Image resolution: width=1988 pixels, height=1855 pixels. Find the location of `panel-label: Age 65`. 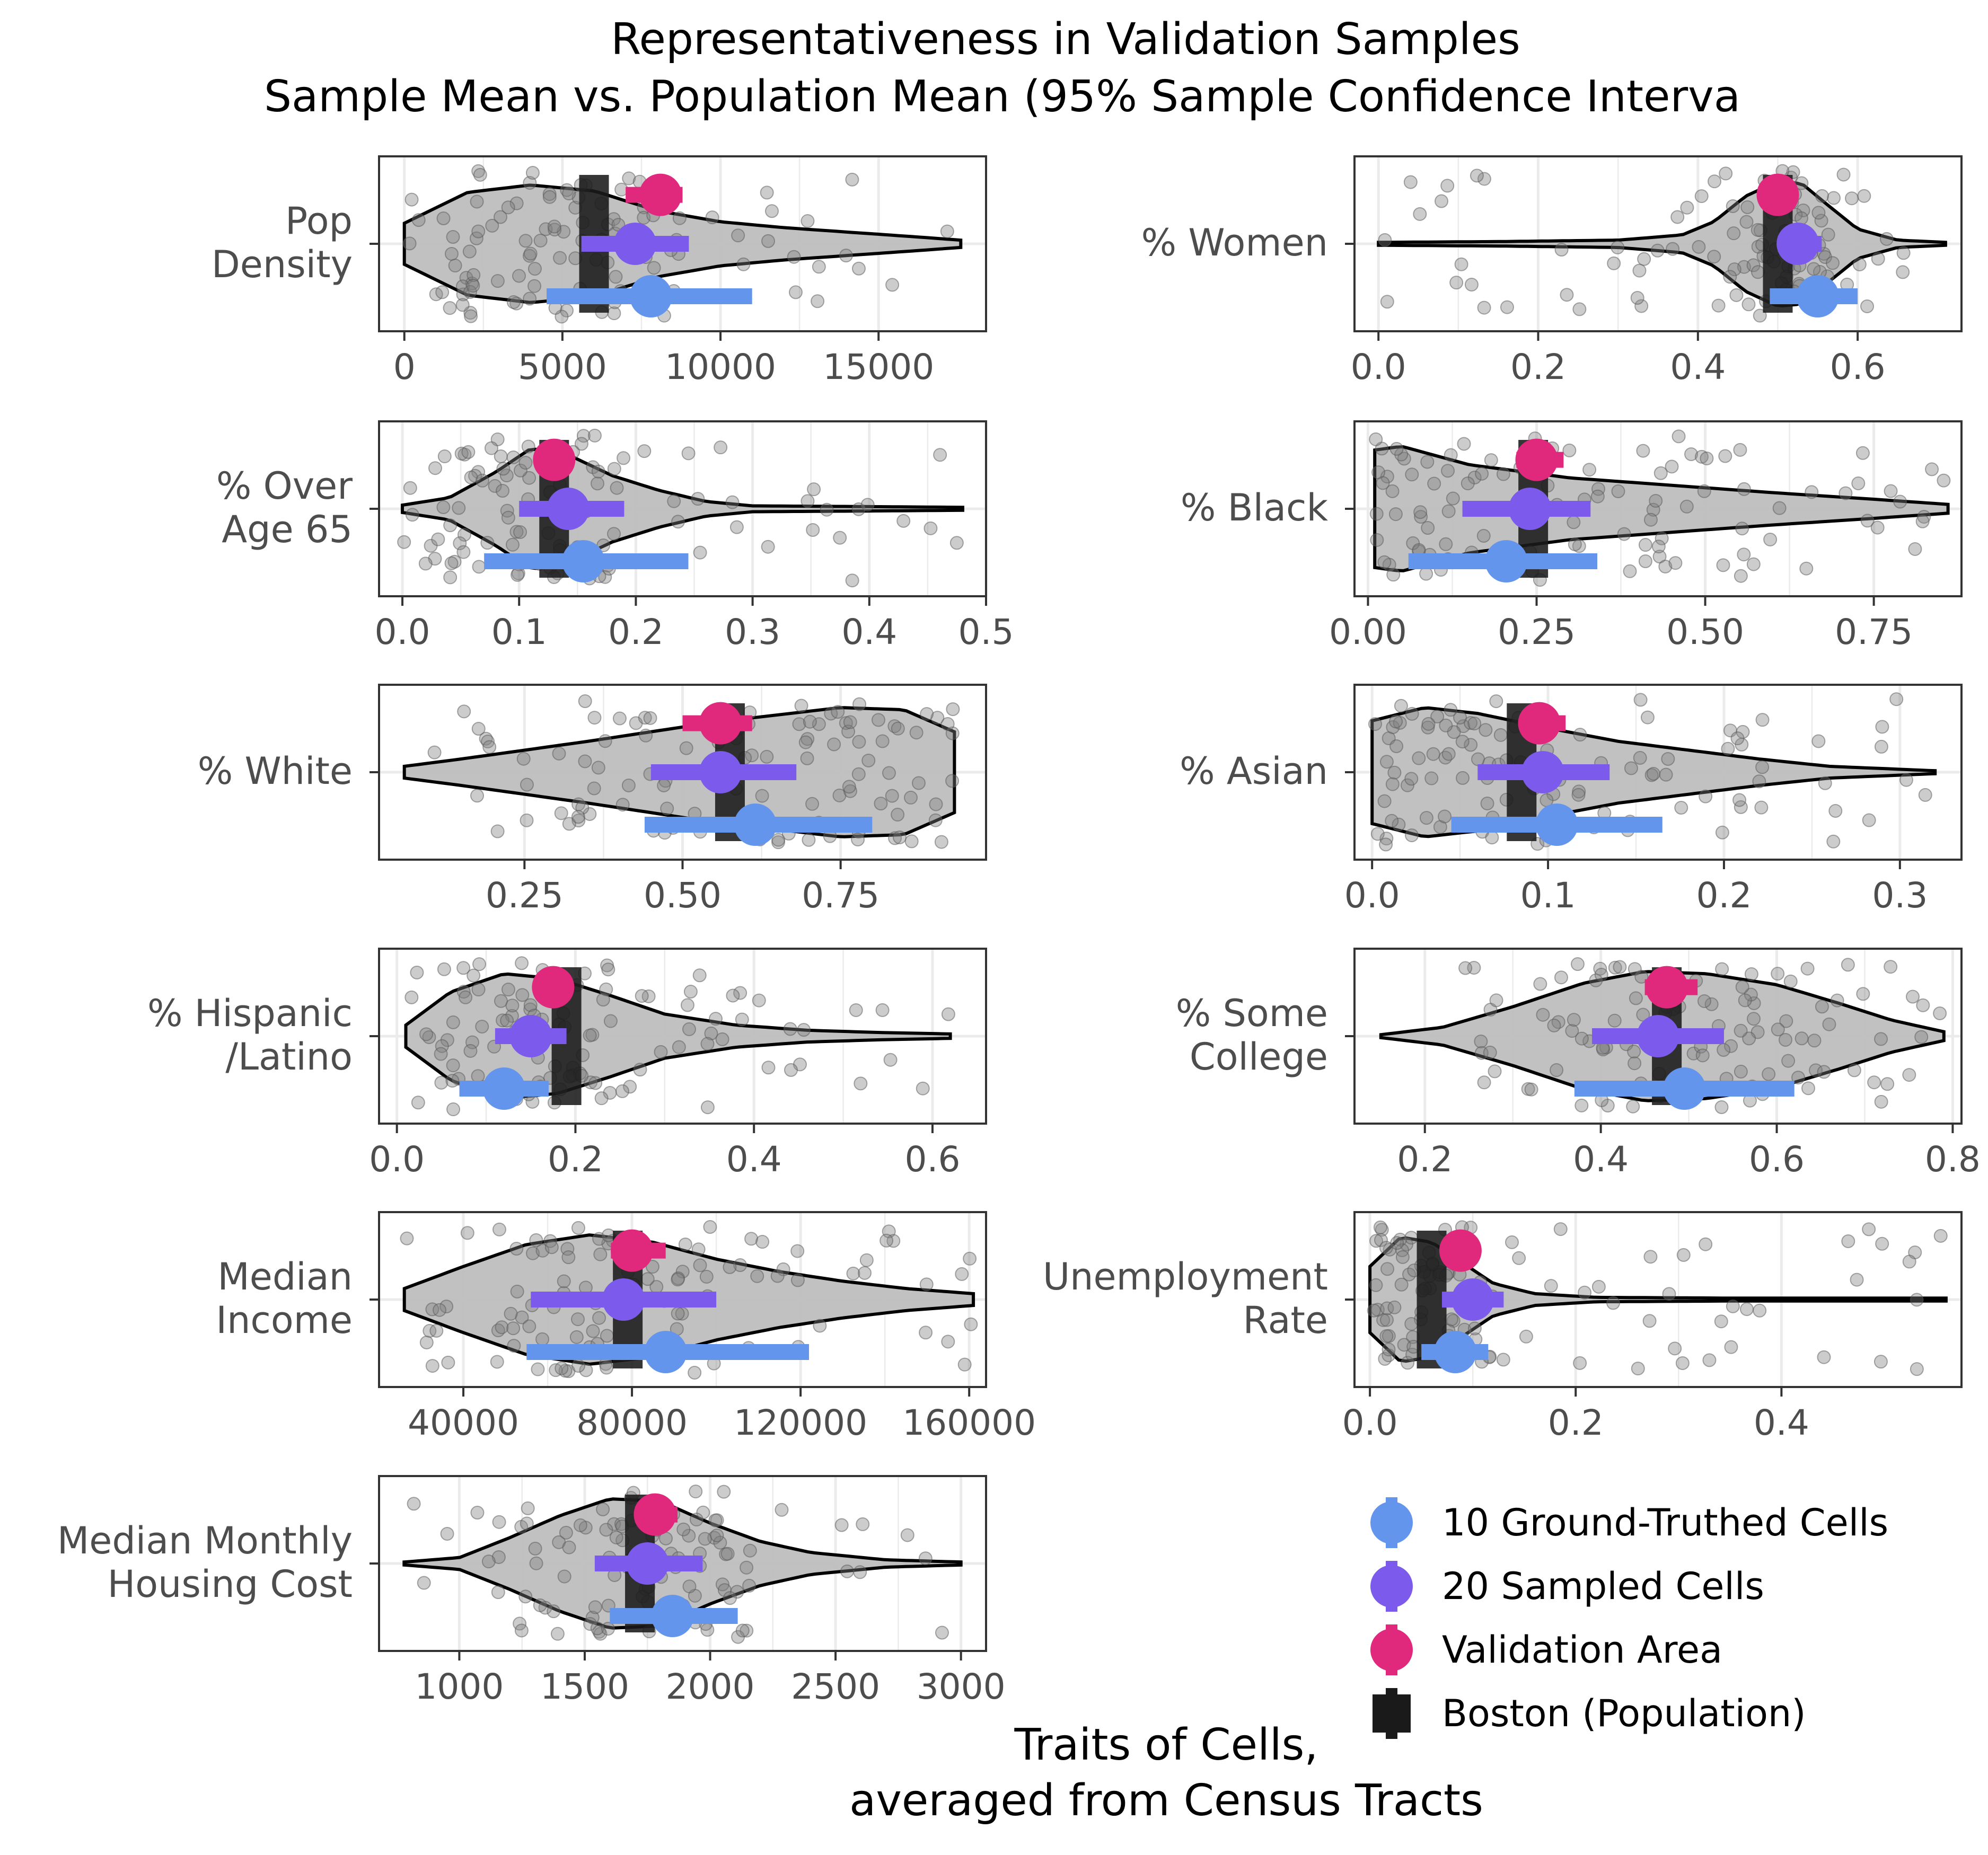

panel-label: Age 65 is located at coordinates (288, 529).